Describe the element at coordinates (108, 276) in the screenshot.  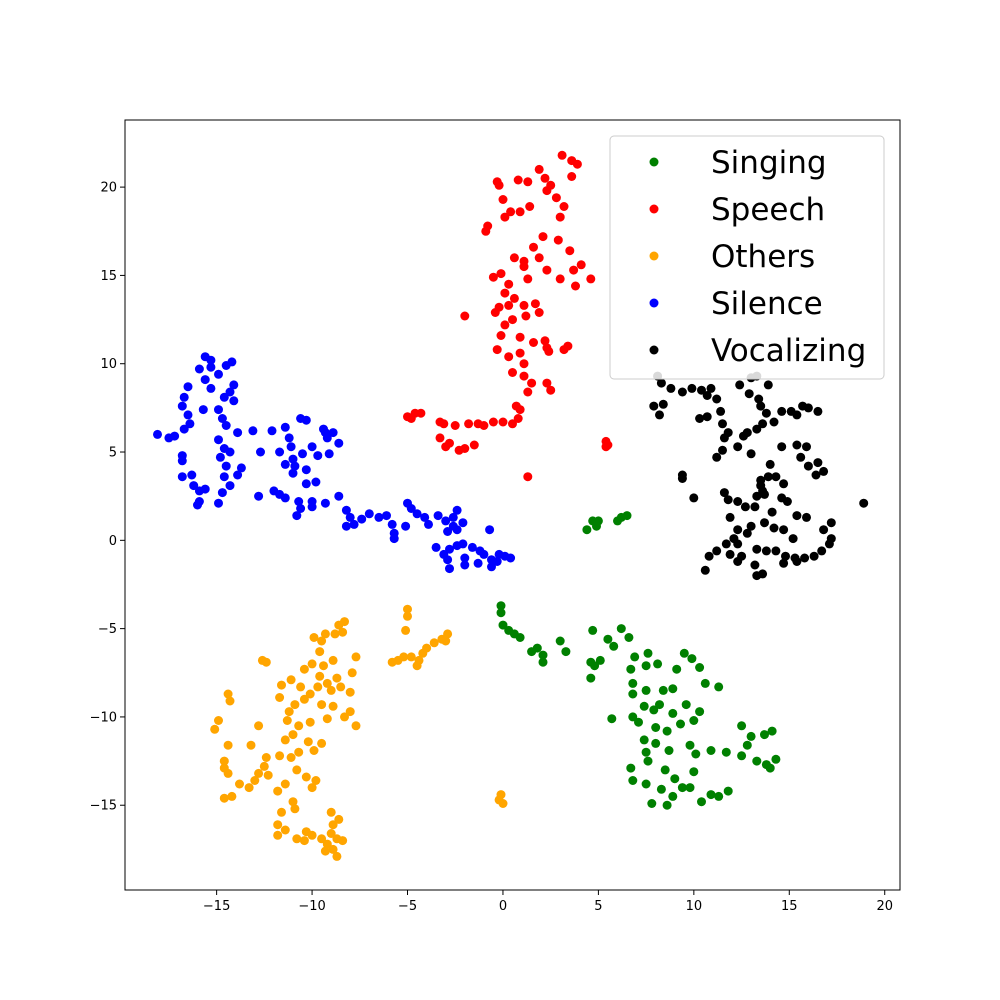
I see `y-tick-label: 15` at that location.